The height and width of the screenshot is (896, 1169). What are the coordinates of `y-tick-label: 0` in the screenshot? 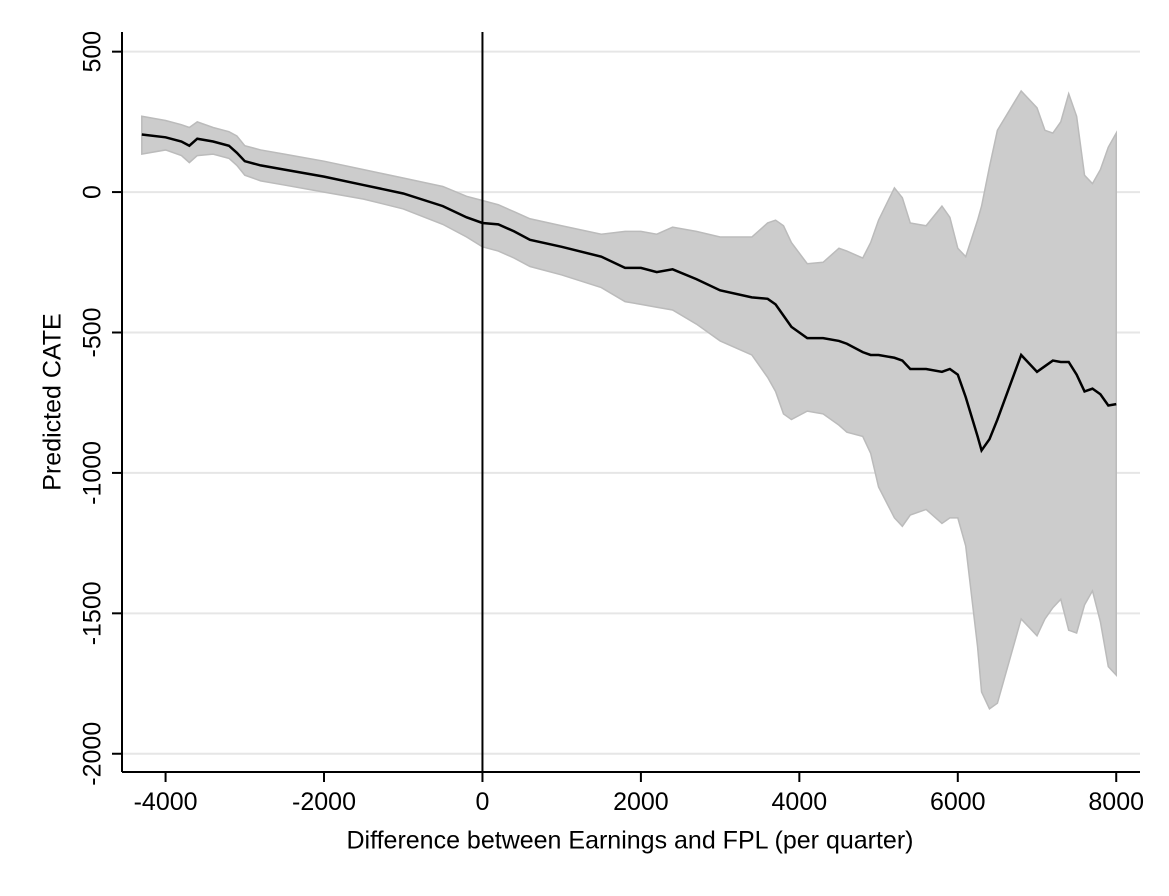 It's located at (93, 192).